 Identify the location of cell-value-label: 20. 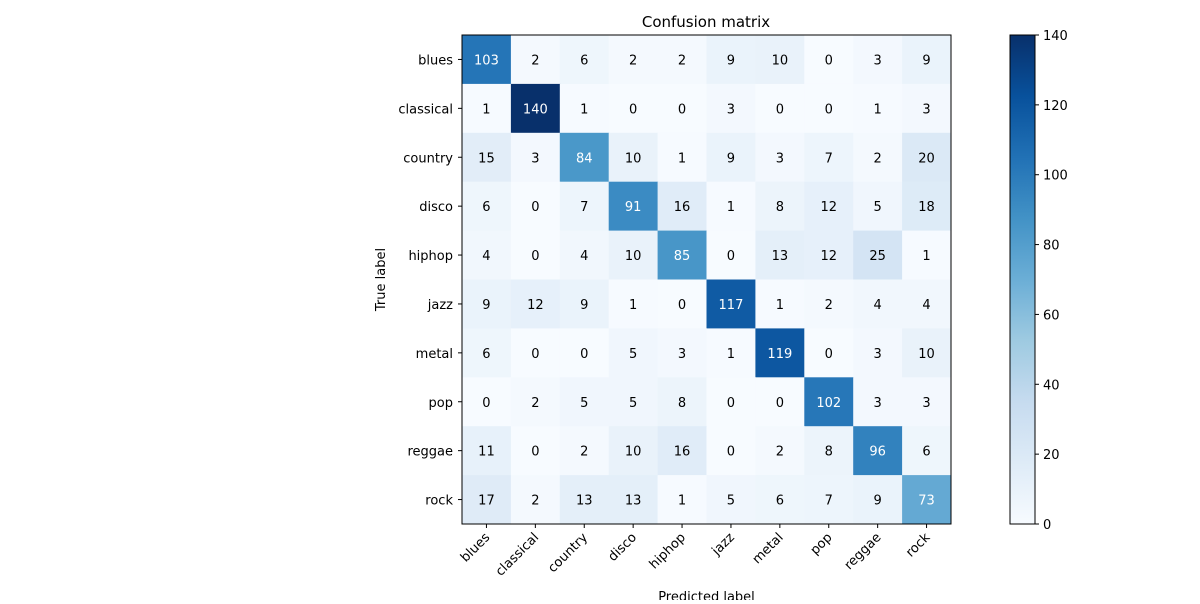
(926, 158).